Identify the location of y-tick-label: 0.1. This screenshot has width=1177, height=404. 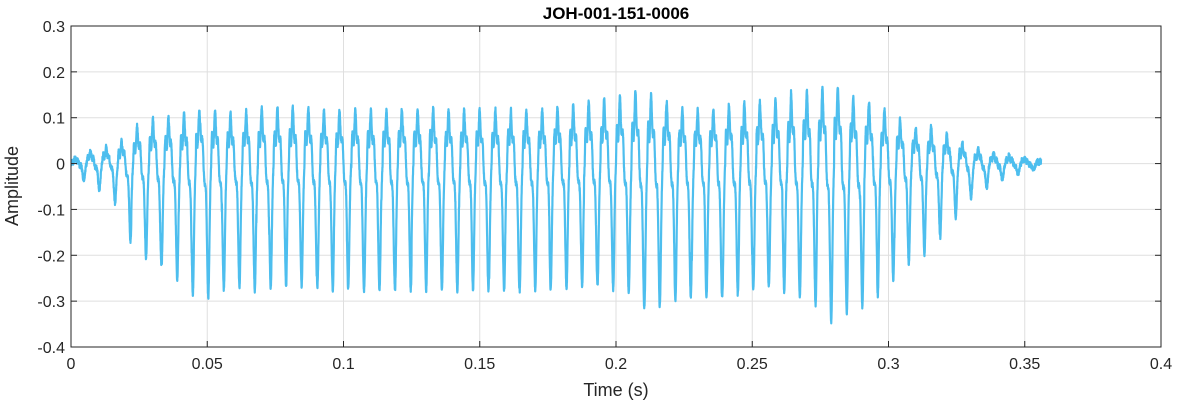
(54, 119).